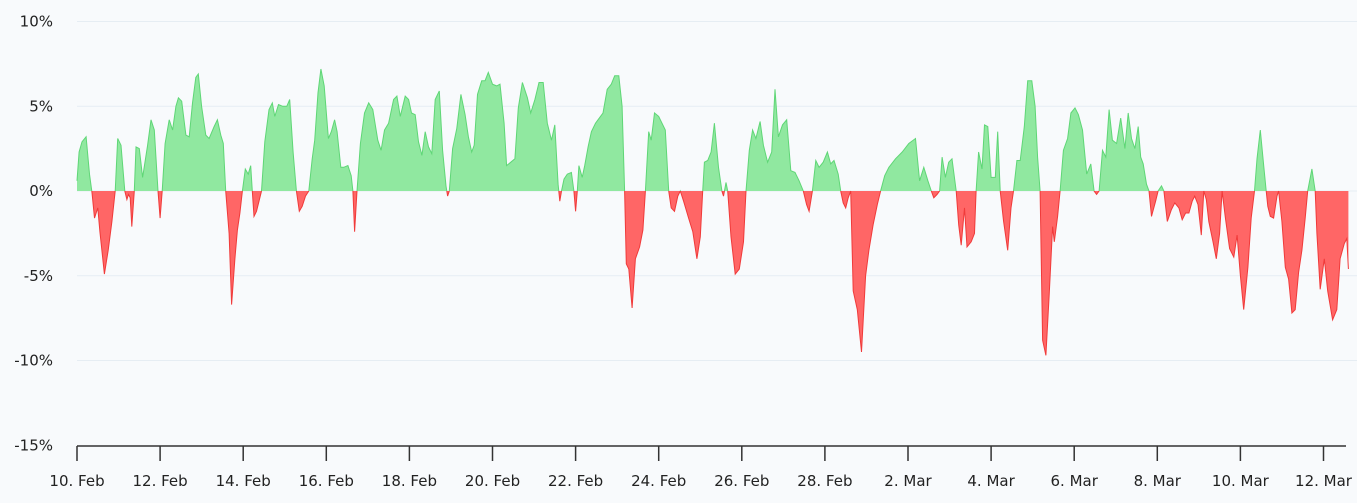 This screenshot has width=1357, height=503. What do you see at coordinates (409, 481) in the screenshot?
I see `x-tick-label: 18. Feb` at bounding box center [409, 481].